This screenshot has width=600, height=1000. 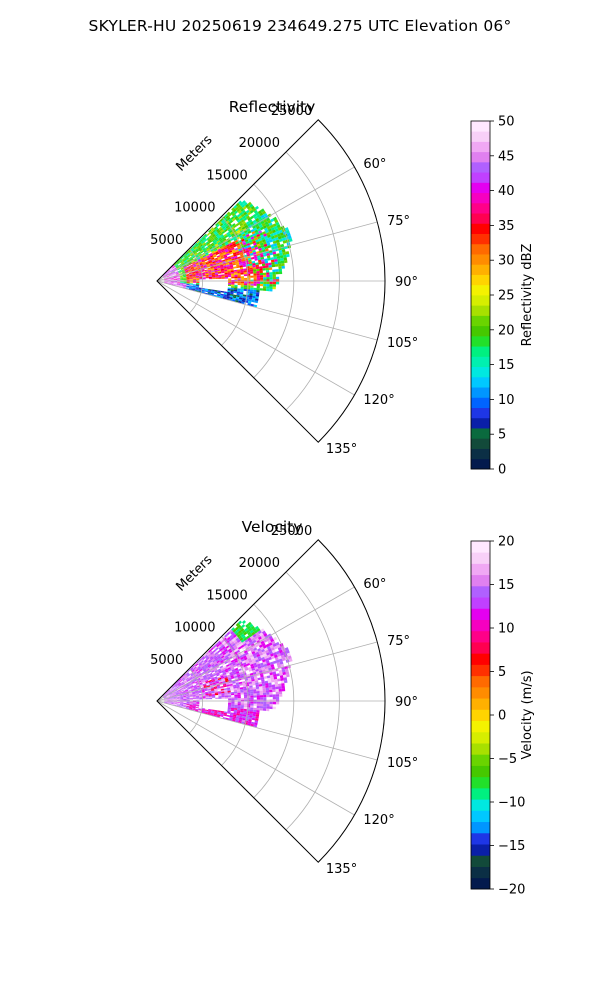 I want to click on azimuth-tick-label: 105°, so click(x=402, y=343).